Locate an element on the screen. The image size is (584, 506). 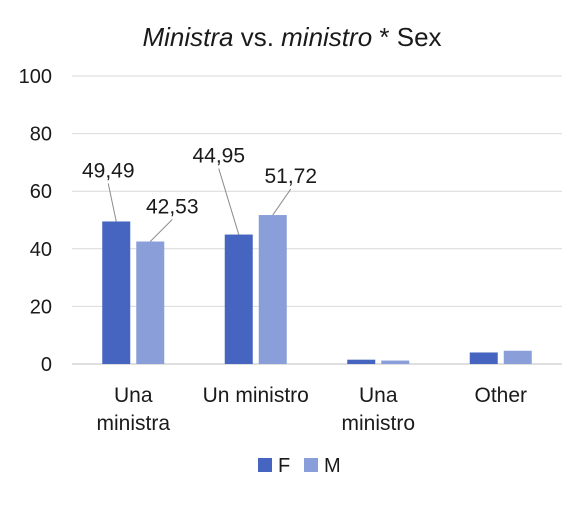
category-label: Una ministra is located at coordinates (133, 409).